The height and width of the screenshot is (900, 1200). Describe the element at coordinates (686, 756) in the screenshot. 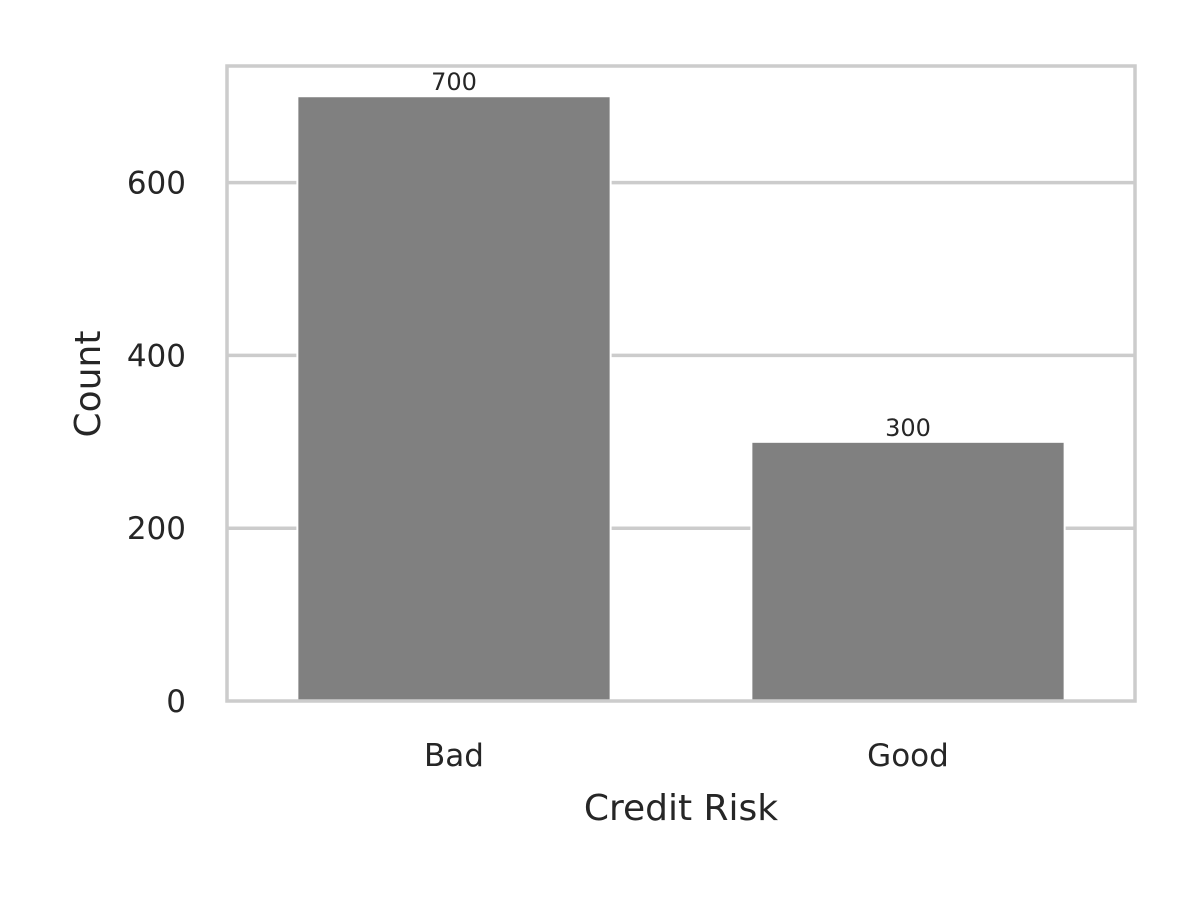

I see `x-tick-labels: Bad Good` at that location.